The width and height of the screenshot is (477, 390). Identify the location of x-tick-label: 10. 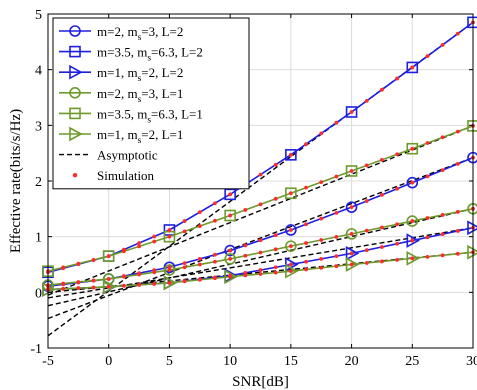
(230, 361).